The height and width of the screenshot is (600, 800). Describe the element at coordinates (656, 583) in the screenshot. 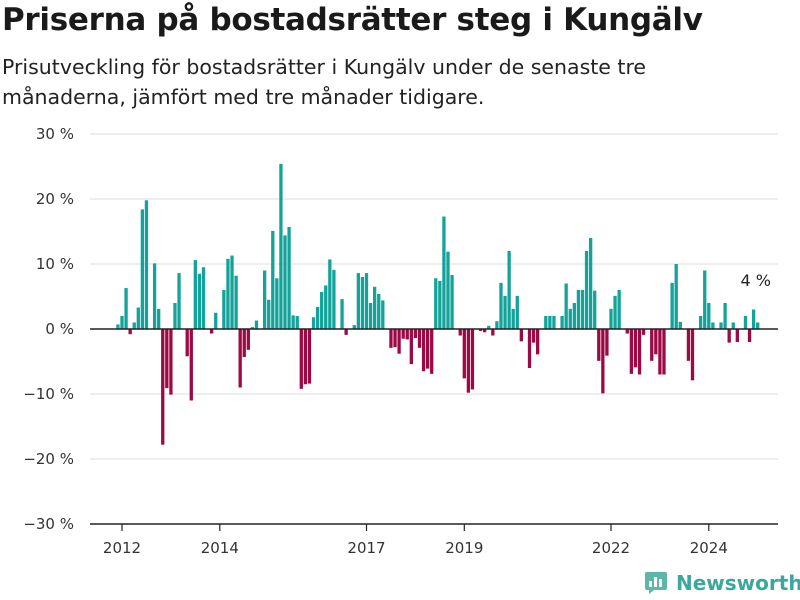

I see `newsworthy-chart-icon` at that location.